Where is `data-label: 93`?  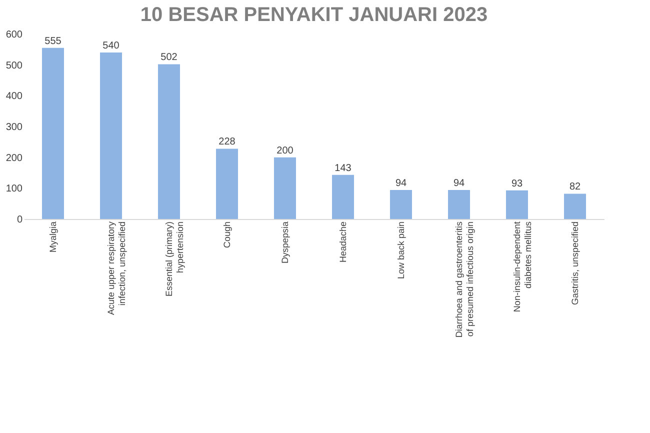 data-label: 93 is located at coordinates (517, 184).